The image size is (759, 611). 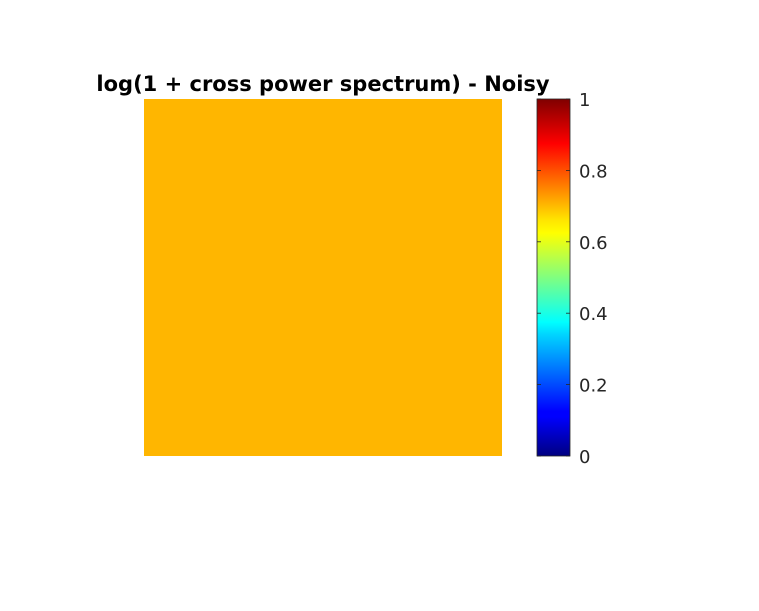 I want to click on colorbar-tick-label: 0.2, so click(x=593, y=386).